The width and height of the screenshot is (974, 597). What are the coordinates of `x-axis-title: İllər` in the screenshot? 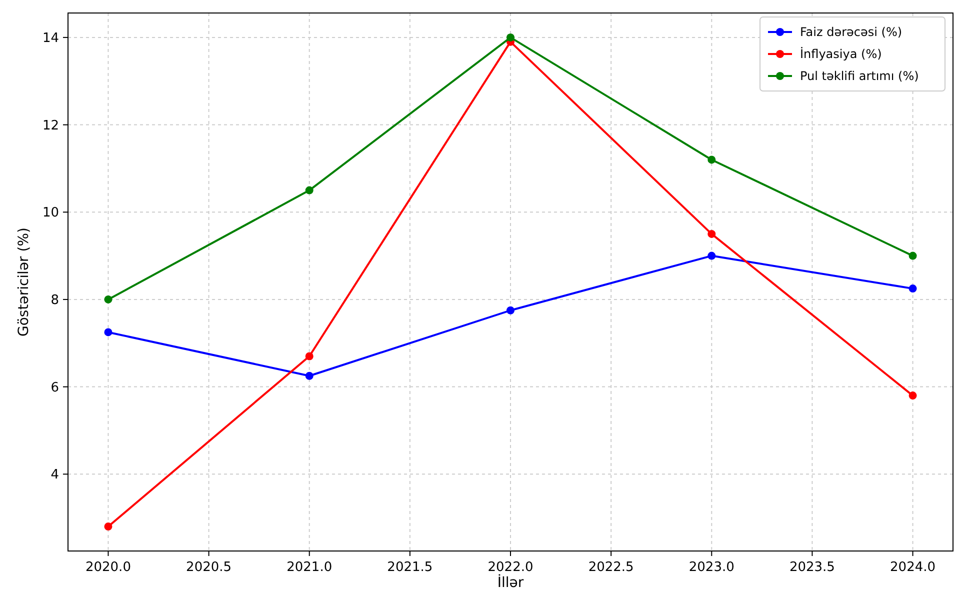 It's located at (510, 582).